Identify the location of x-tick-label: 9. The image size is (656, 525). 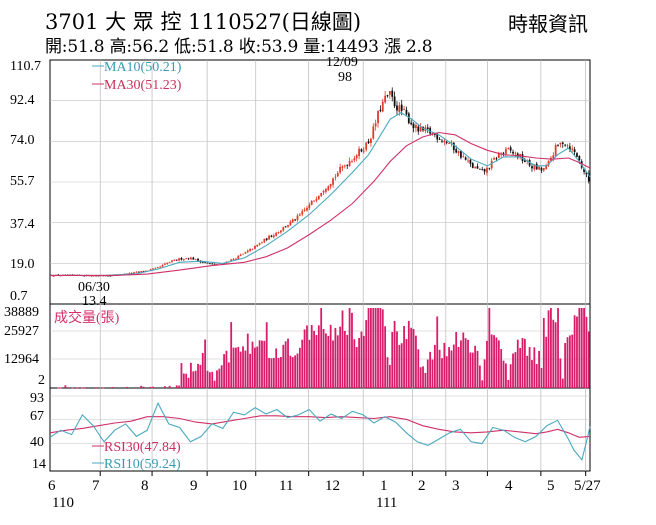
(194, 486).